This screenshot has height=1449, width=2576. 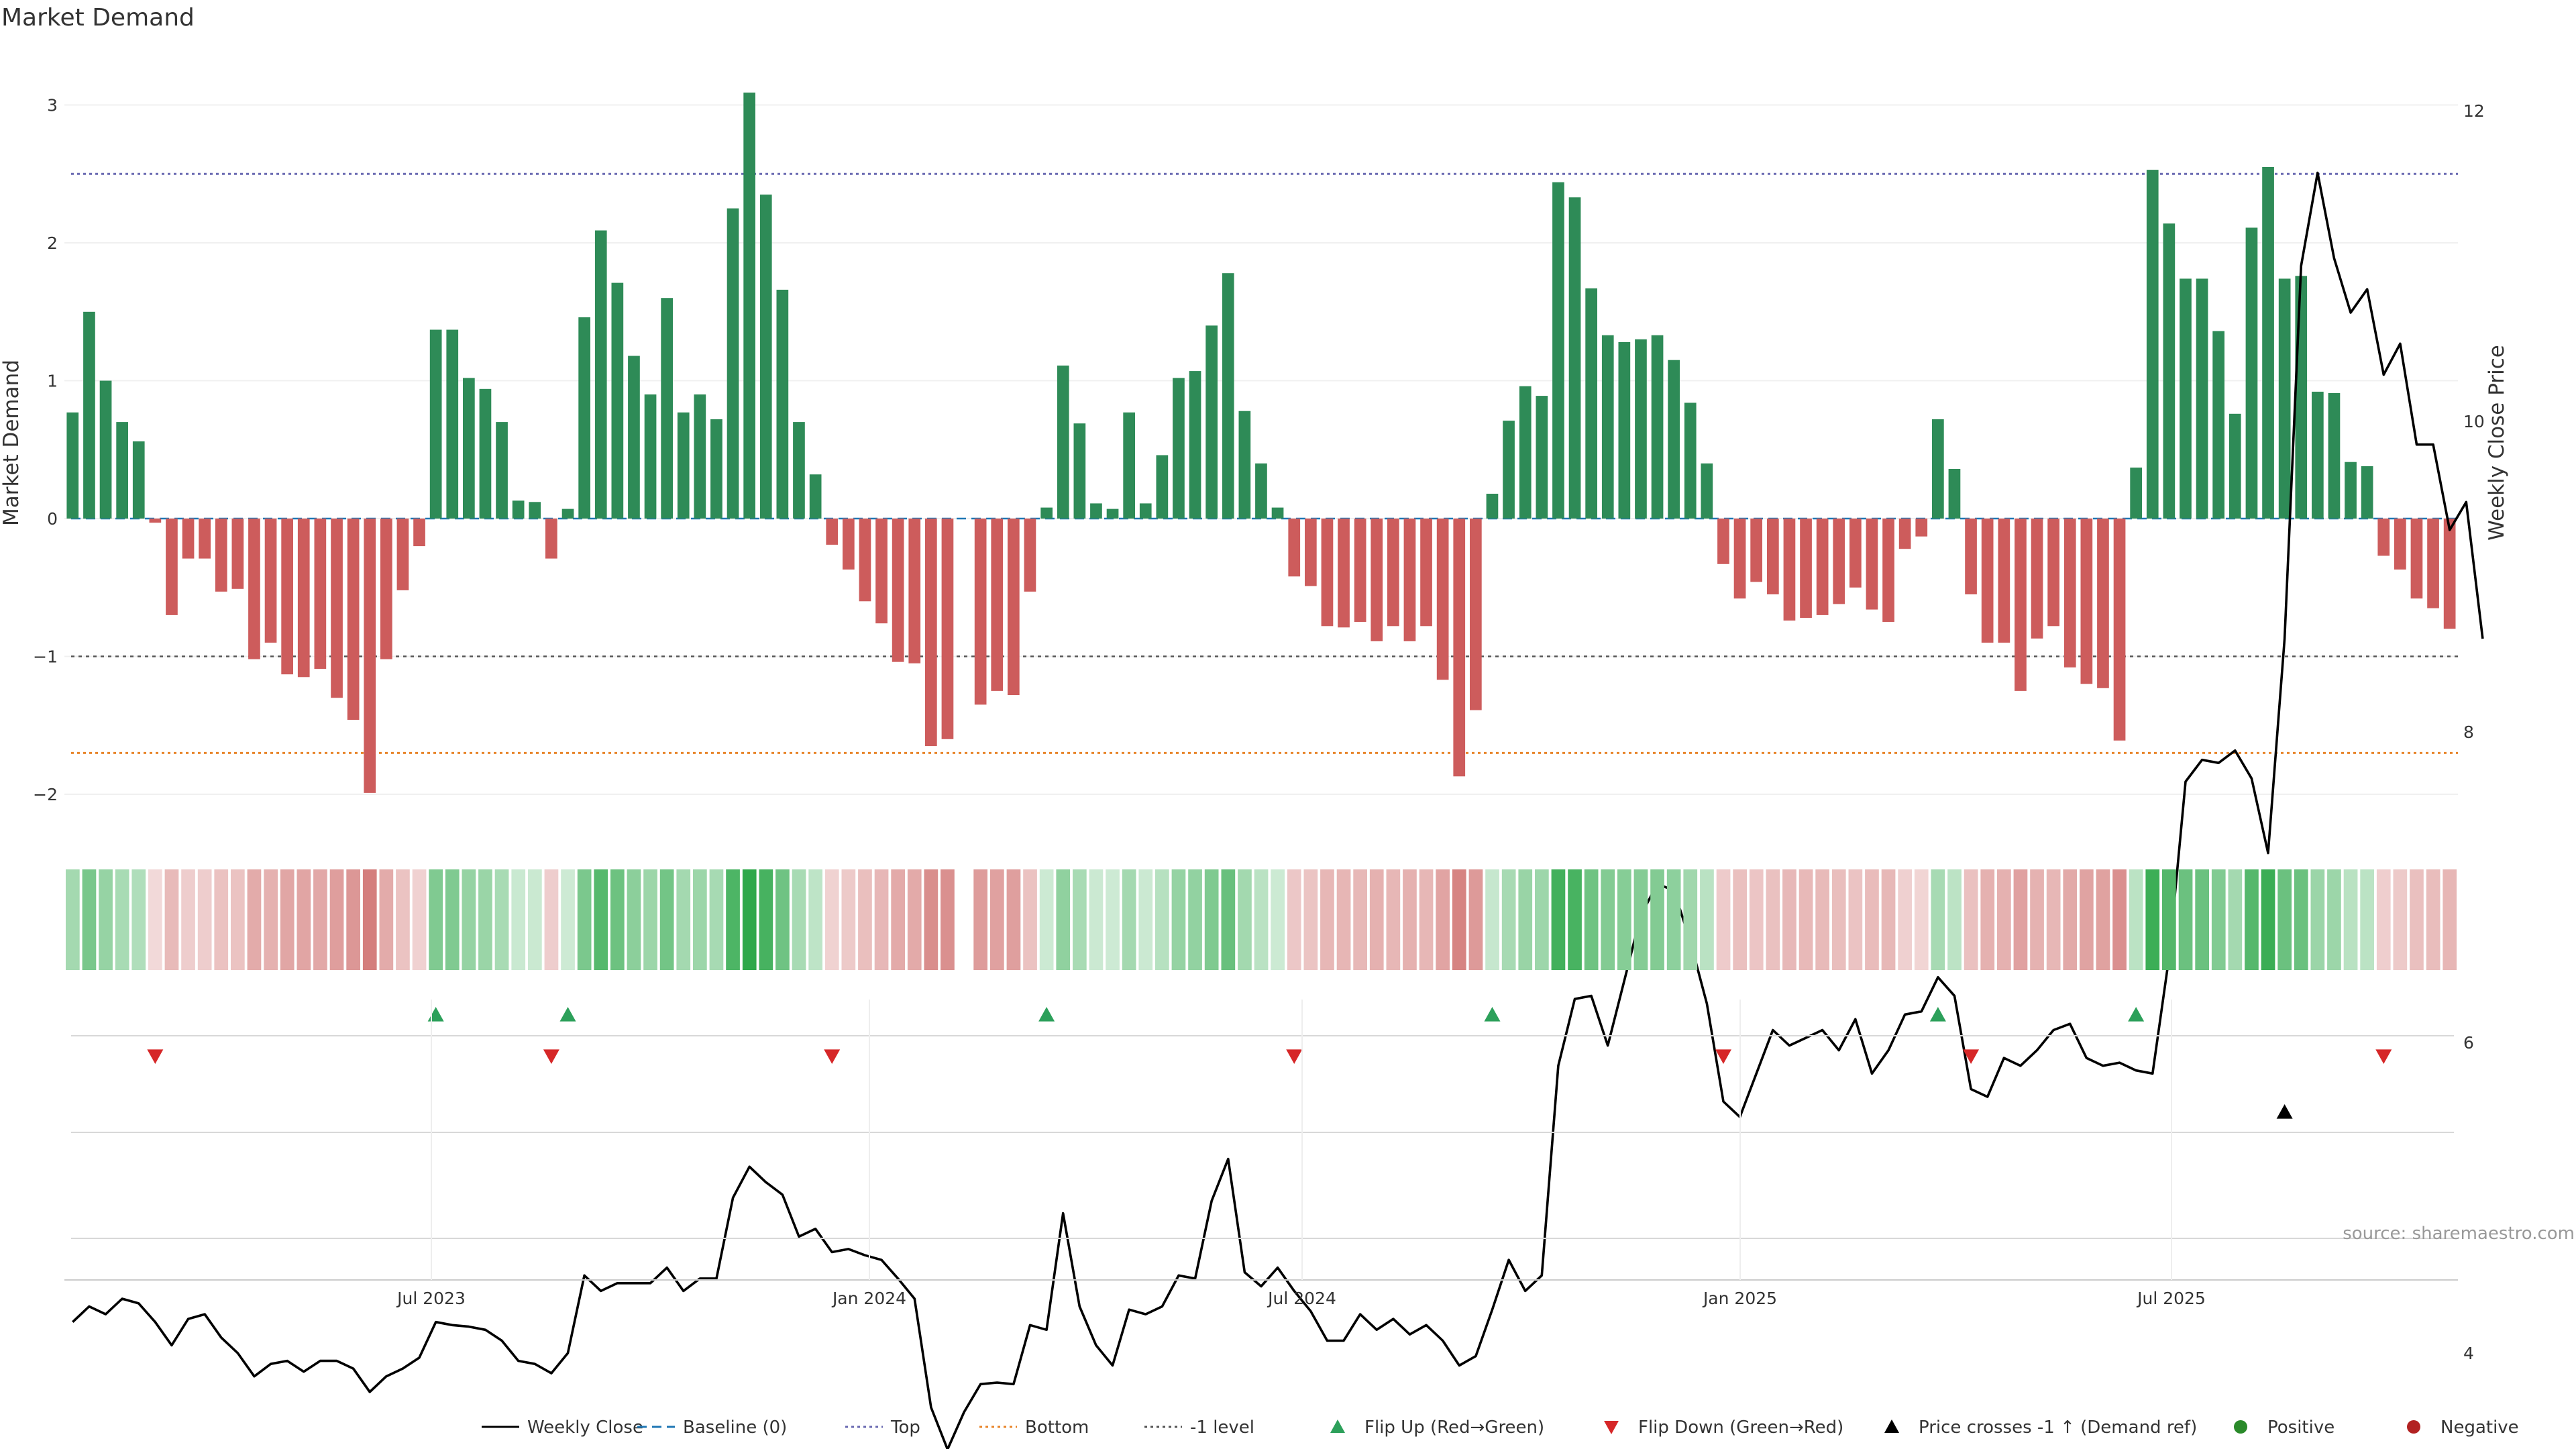 What do you see at coordinates (1057, 1427) in the screenshot?
I see `legend-label: Bottom` at bounding box center [1057, 1427].